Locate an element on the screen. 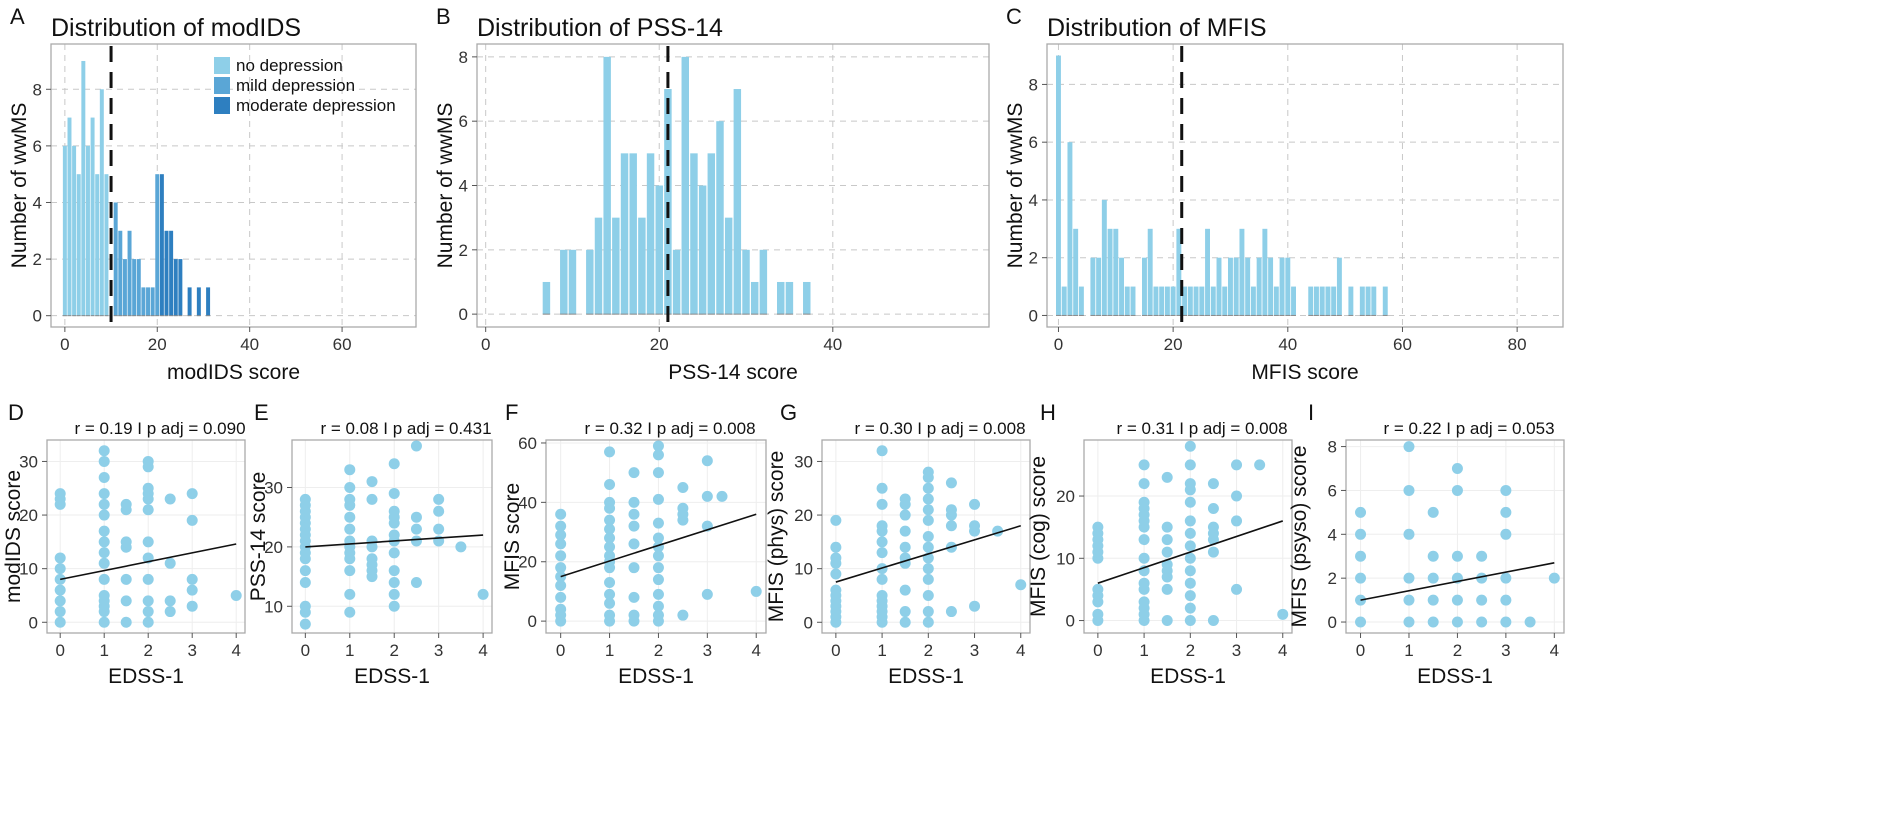 The image size is (1902, 831). y-axis-label: MFIS score is located at coordinates (512, 536).